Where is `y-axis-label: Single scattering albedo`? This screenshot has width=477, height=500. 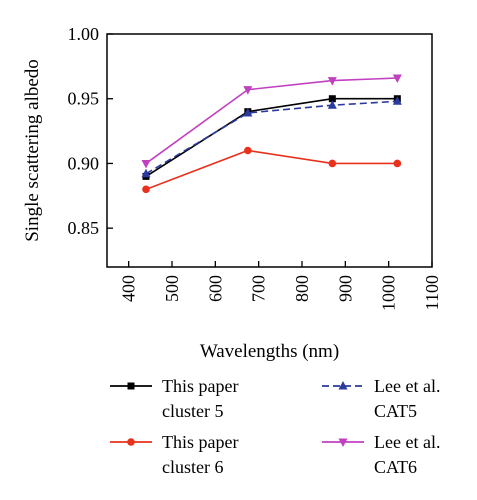 y-axis-label: Single scattering albedo is located at coordinates (32, 150).